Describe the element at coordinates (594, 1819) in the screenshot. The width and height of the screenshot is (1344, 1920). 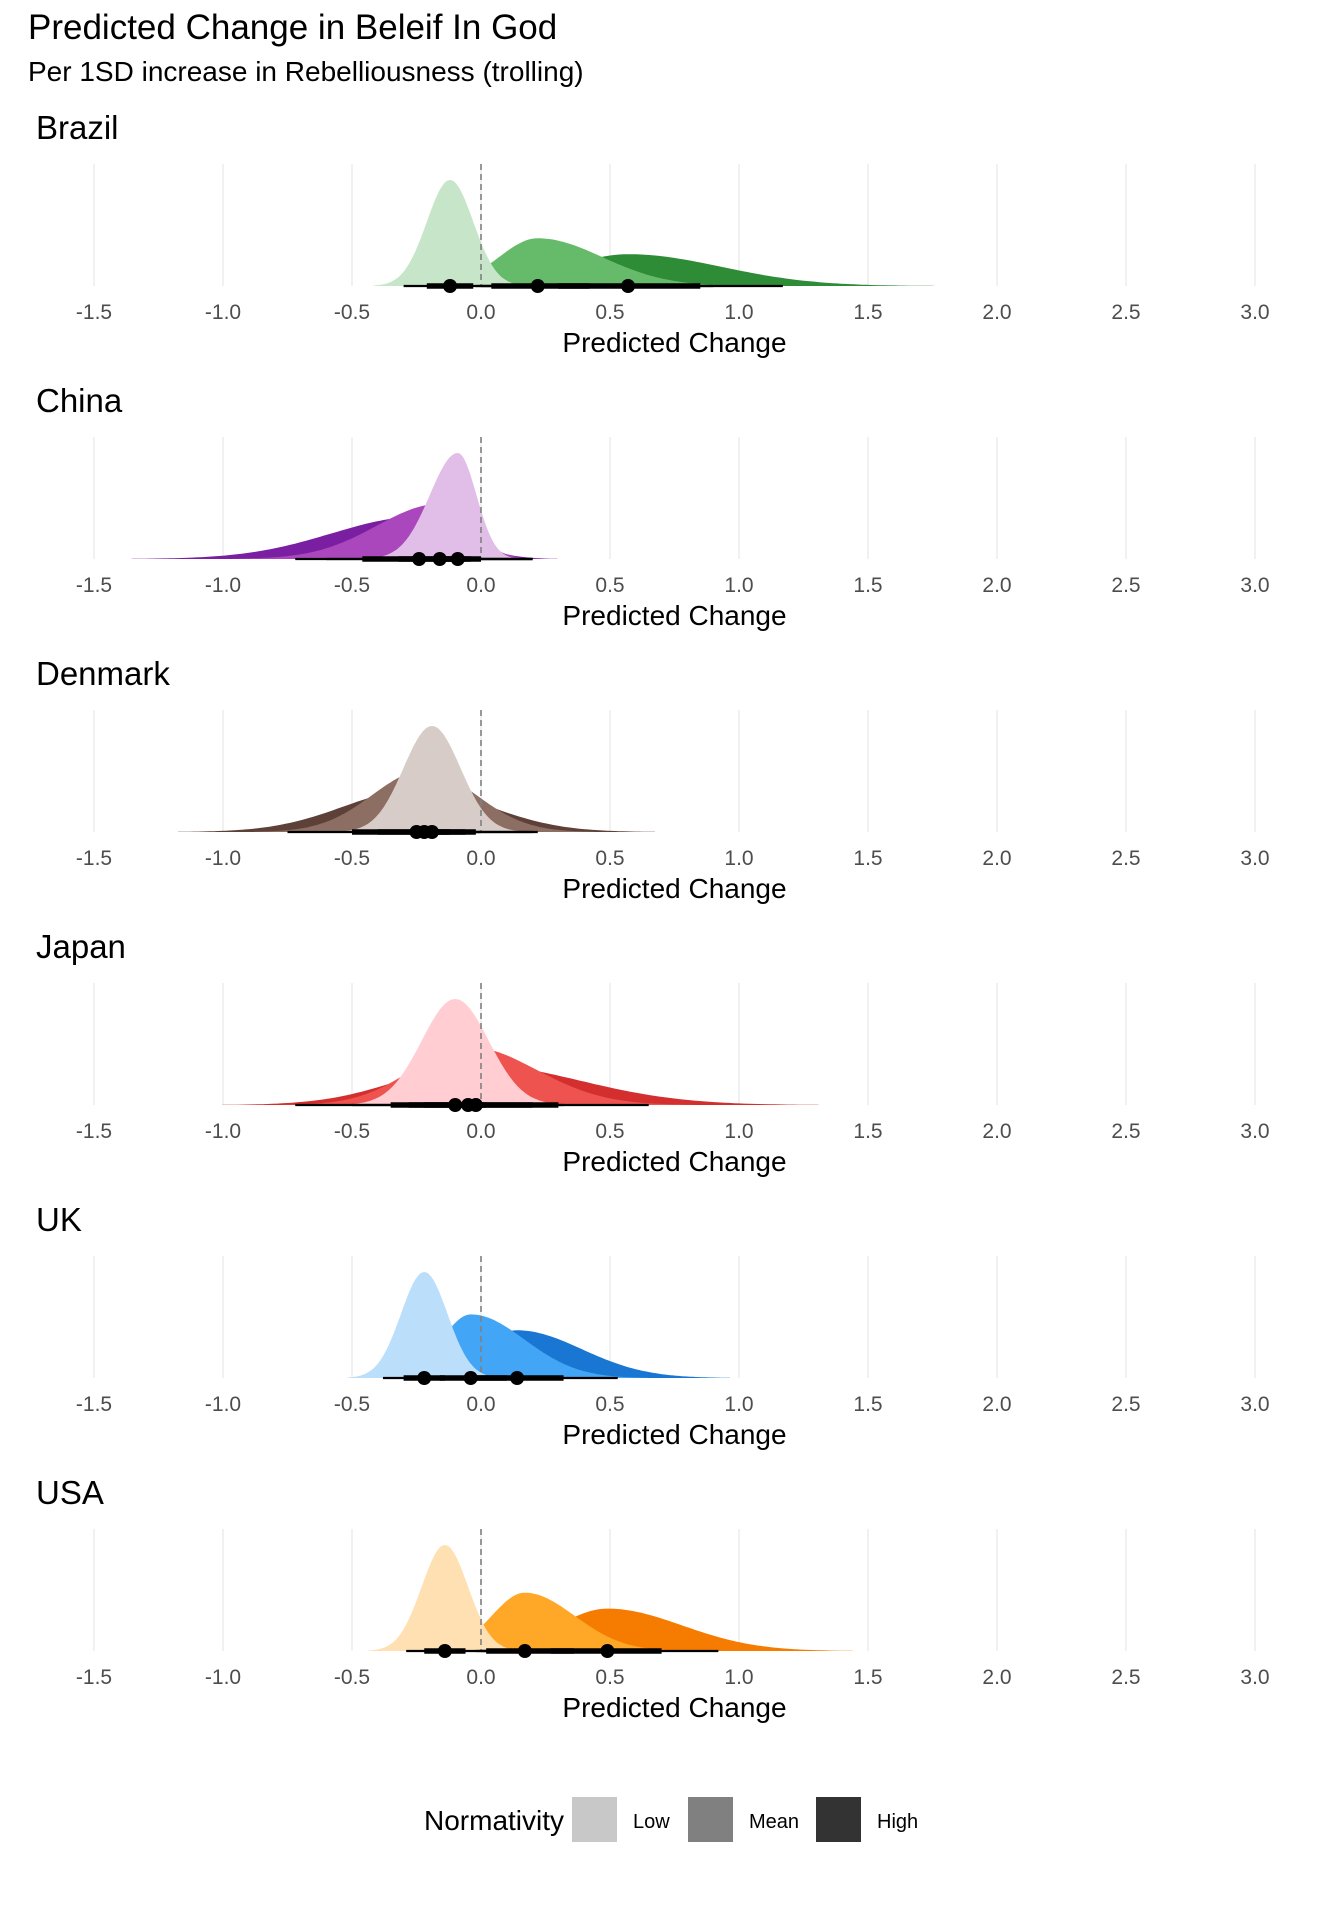
I see `legend-key-low` at that location.